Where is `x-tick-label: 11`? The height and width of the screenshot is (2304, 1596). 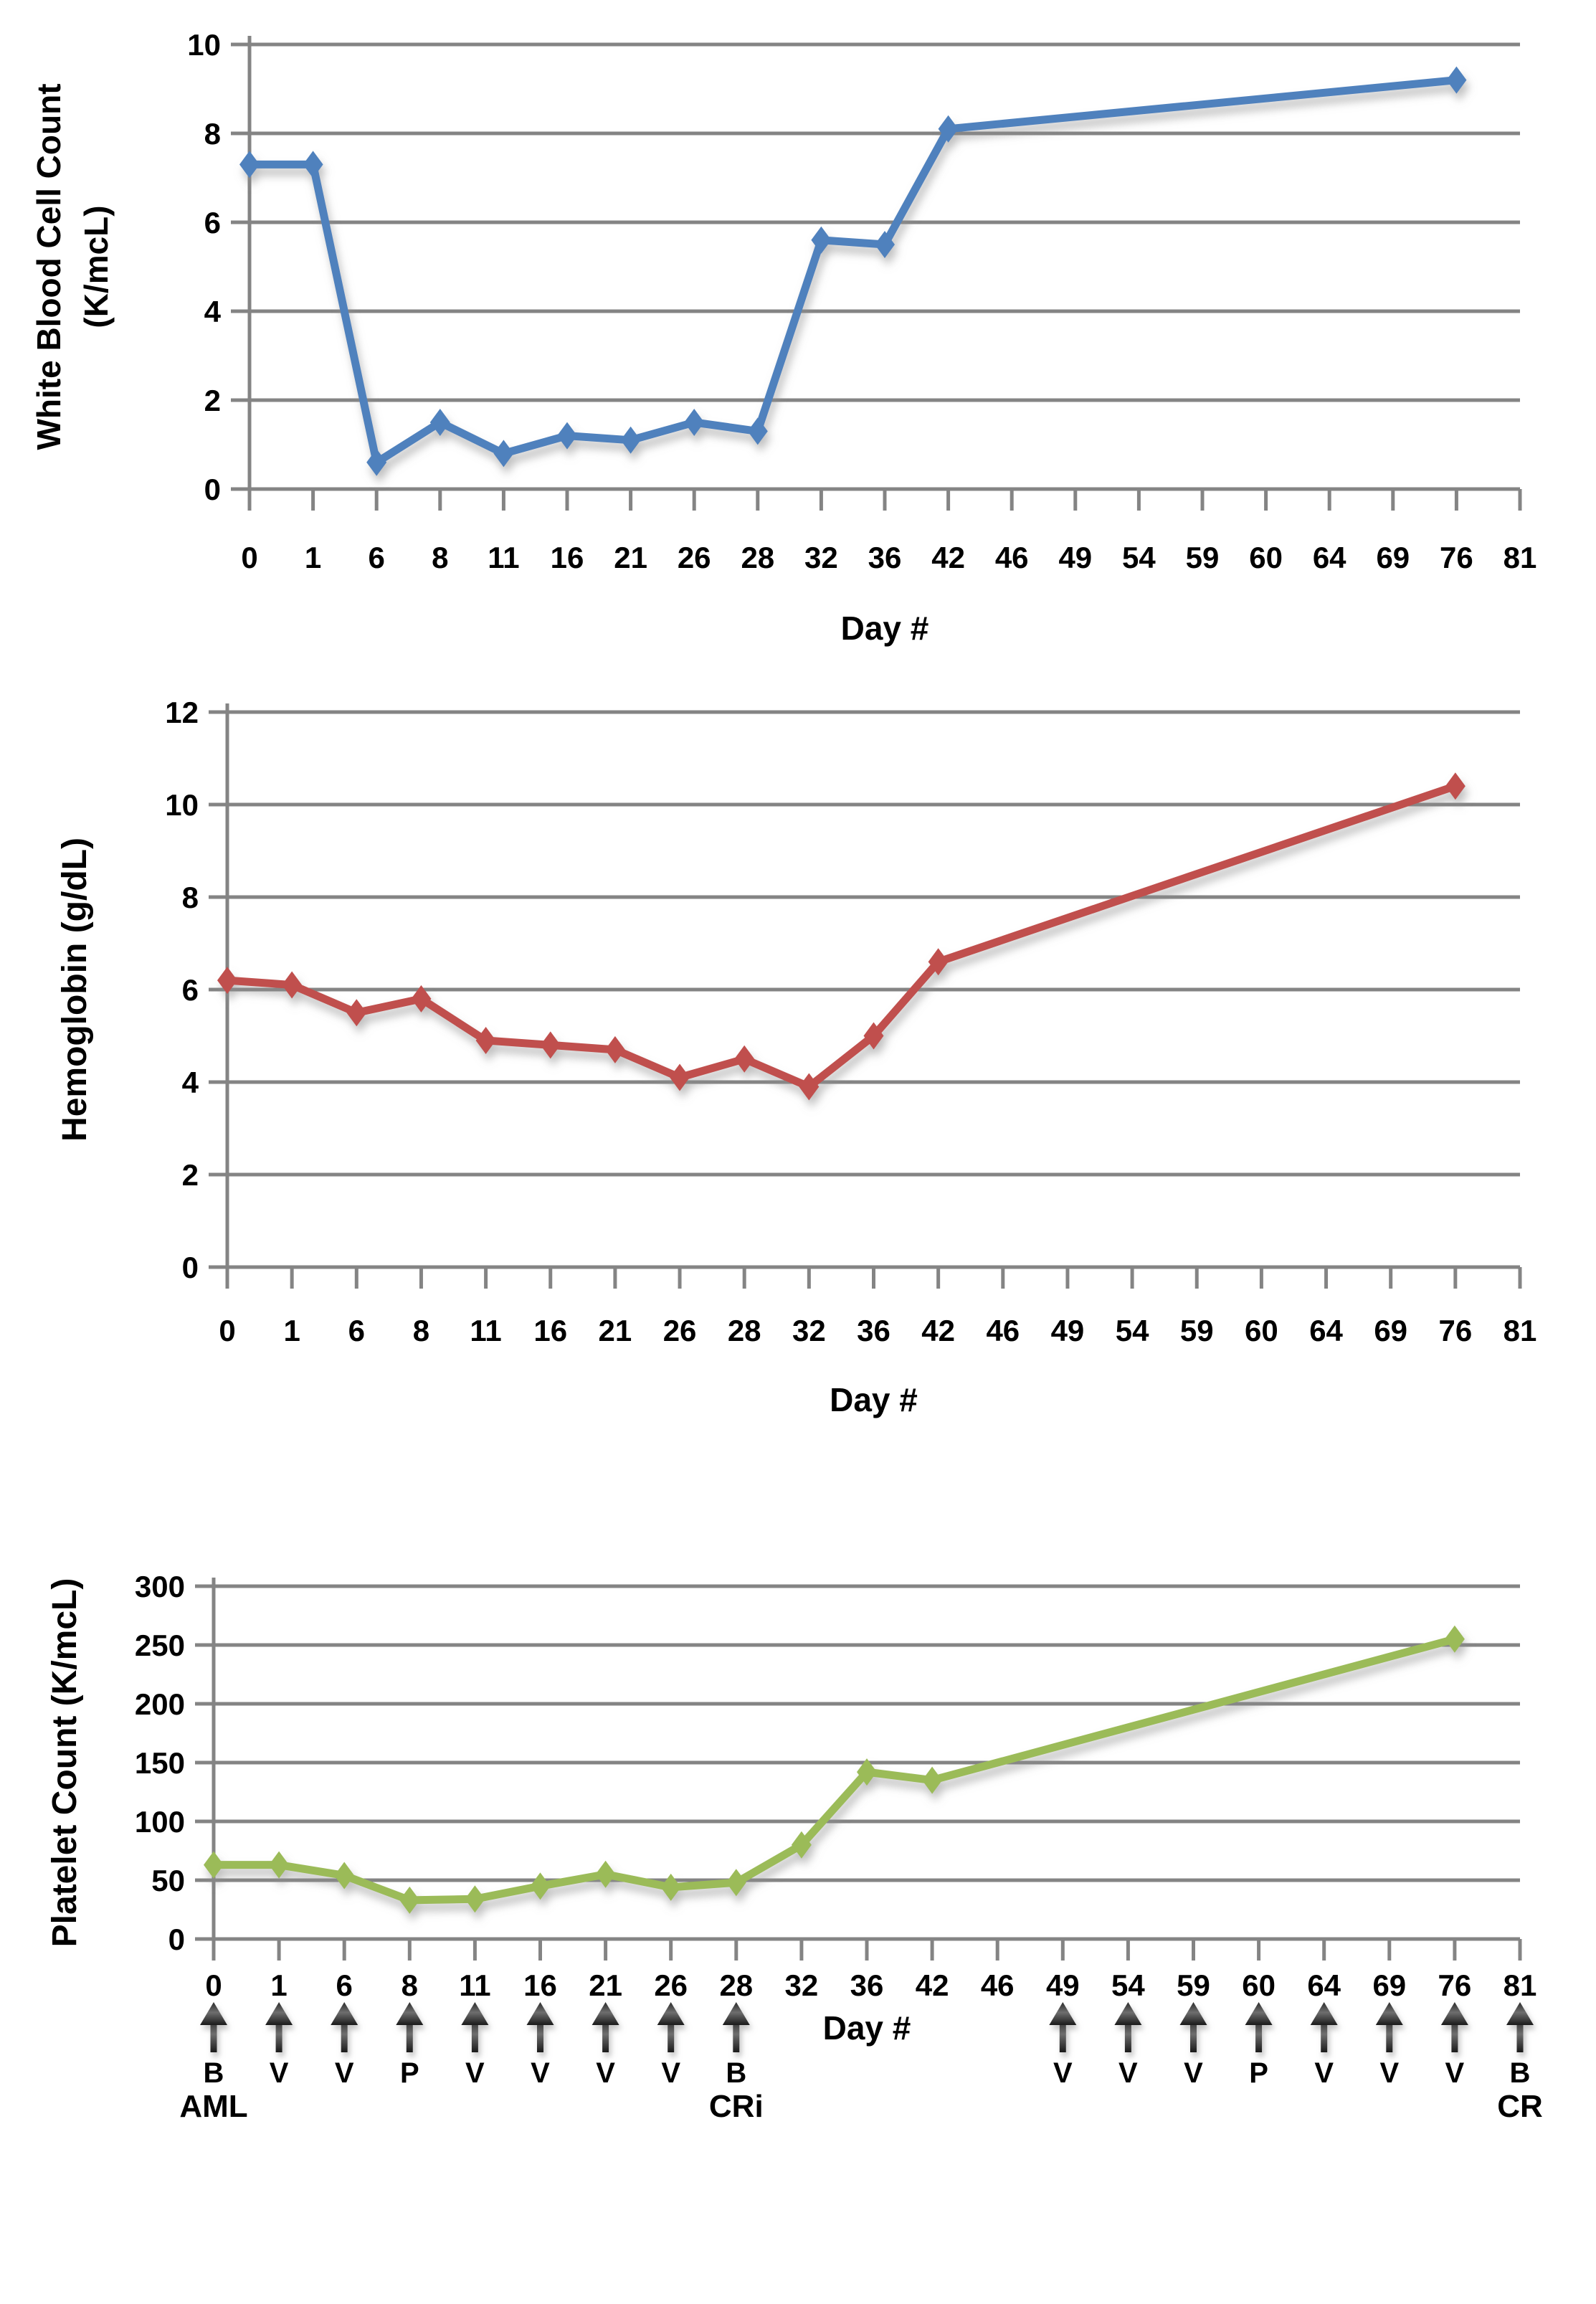
x-tick-label: 11 is located at coordinates (474, 1985).